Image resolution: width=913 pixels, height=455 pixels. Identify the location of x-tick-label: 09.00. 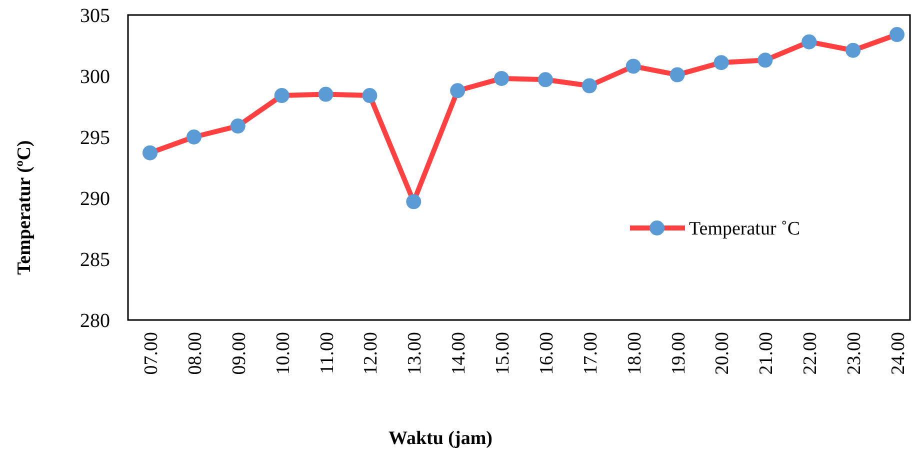
(239, 353).